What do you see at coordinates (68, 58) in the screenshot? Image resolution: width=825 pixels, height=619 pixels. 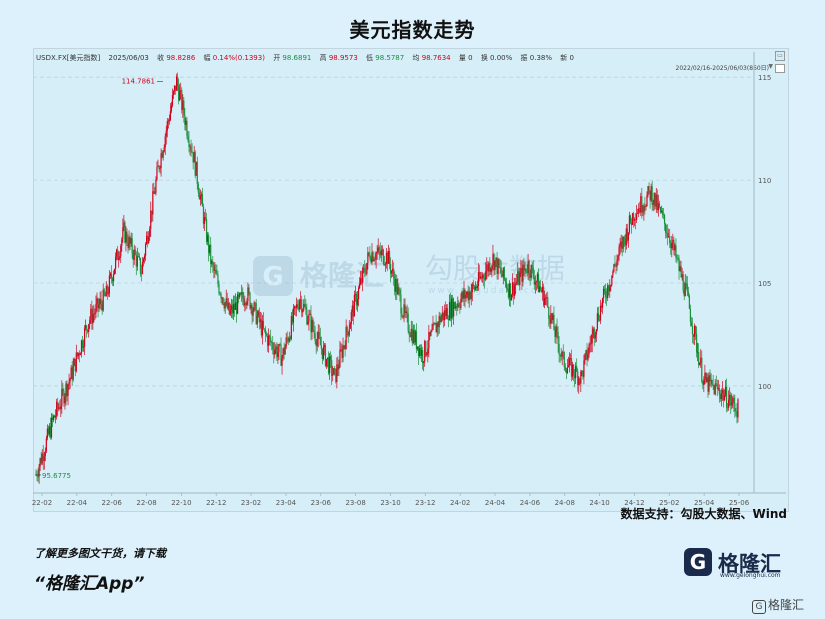 I see `info-symbol: USDX.FX[美元指数]` at bounding box center [68, 58].